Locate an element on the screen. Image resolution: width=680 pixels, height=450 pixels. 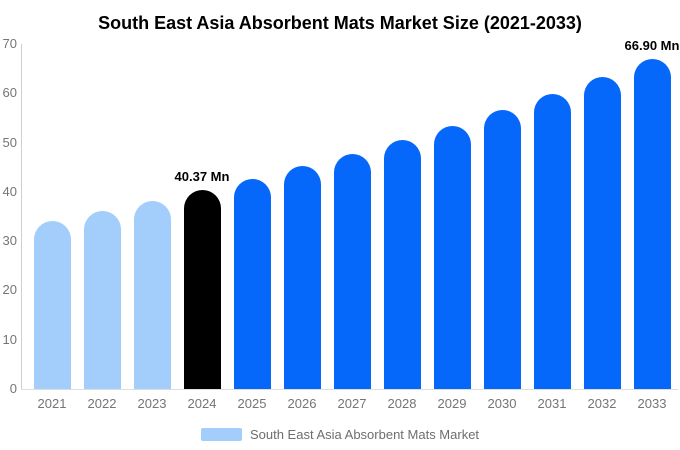
bar-2031 is located at coordinates (552, 241).